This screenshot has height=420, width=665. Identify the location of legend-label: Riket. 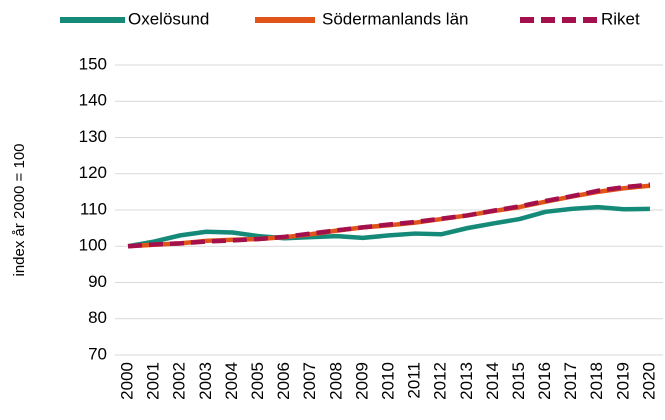
(620, 18).